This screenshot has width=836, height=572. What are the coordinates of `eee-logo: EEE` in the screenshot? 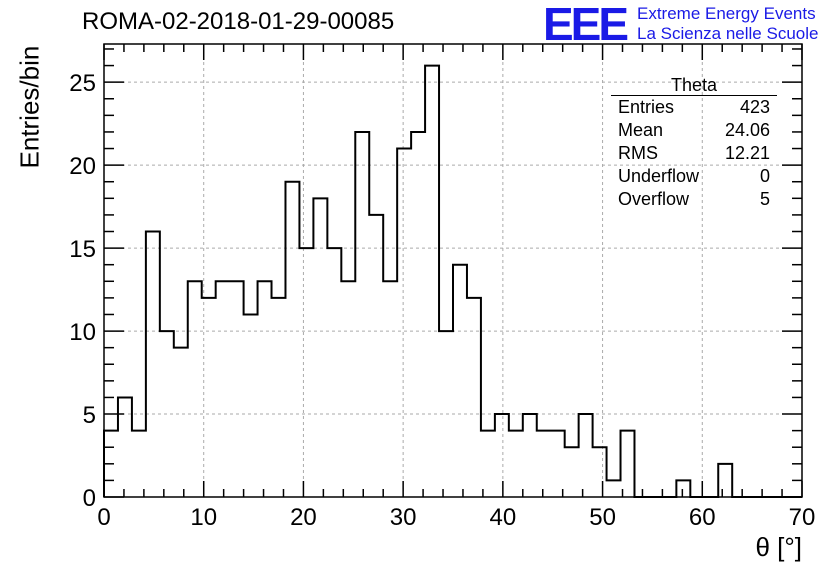 It's located at (586, 25).